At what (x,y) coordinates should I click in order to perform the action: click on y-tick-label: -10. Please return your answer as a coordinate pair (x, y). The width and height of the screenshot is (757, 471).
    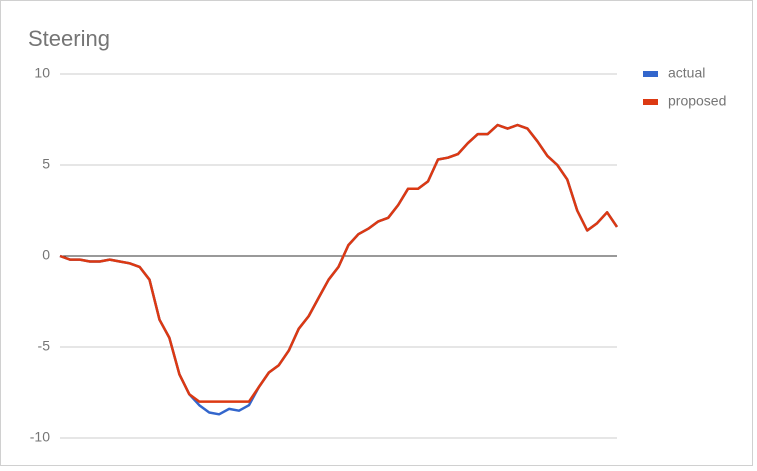
    Looking at the image, I should click on (40, 437).